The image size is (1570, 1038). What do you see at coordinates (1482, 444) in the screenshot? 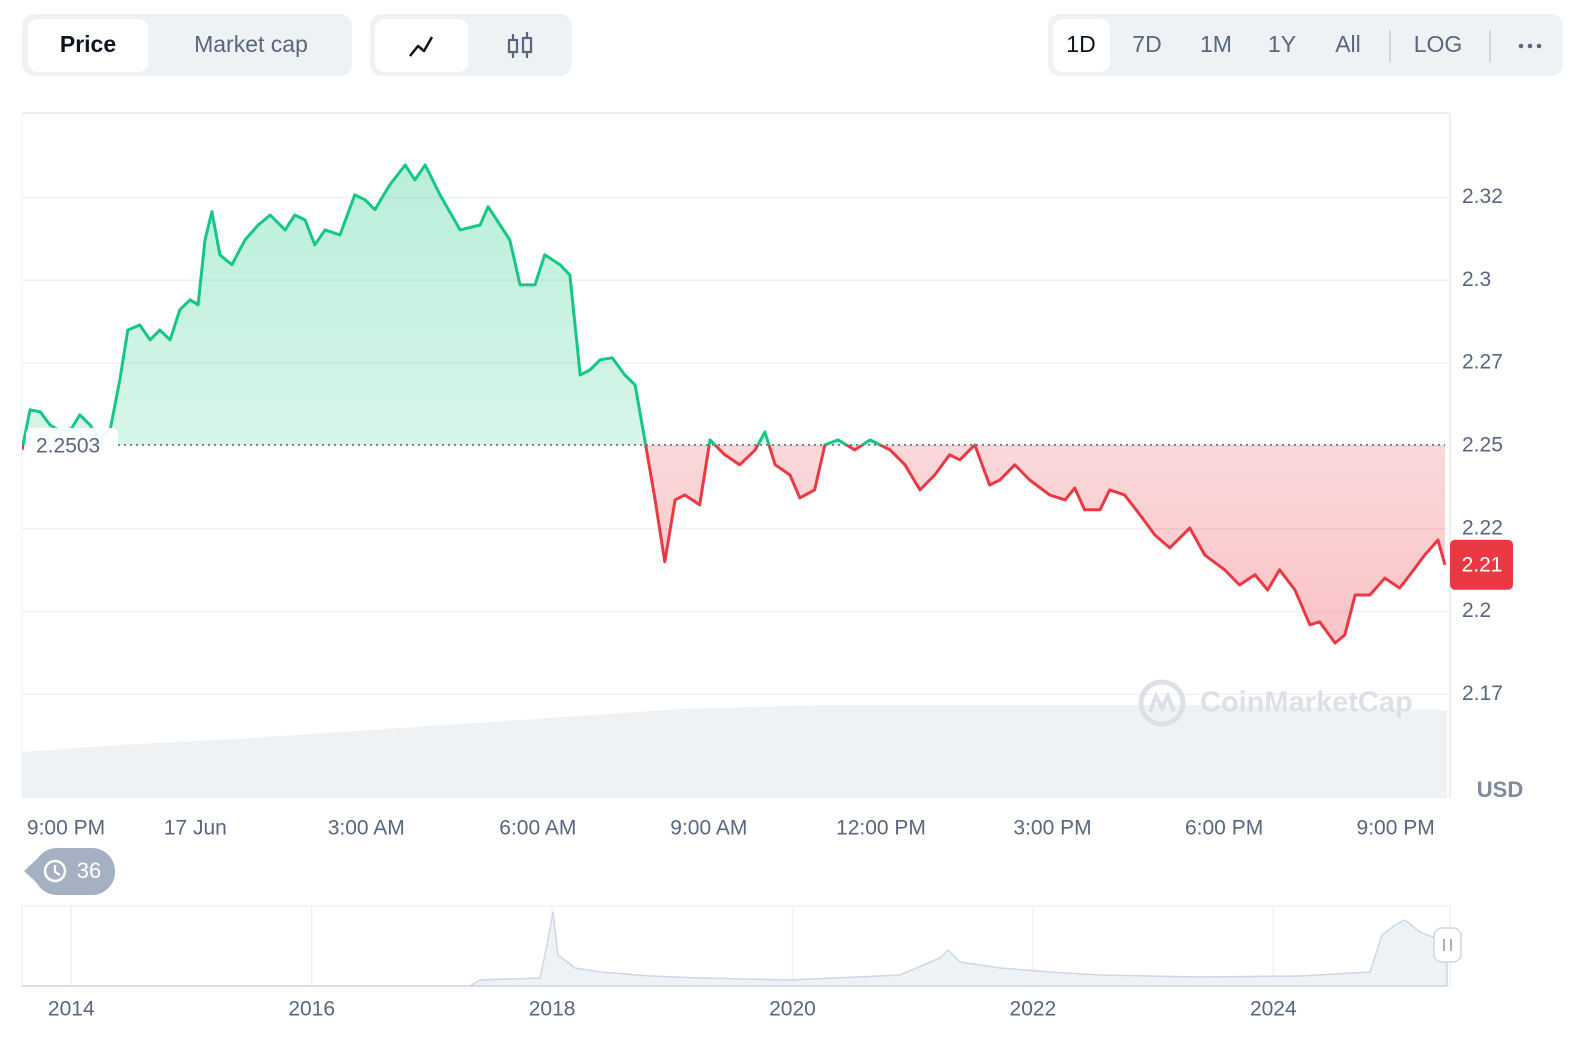
I see `y-tick-label: 2.25` at bounding box center [1482, 444].